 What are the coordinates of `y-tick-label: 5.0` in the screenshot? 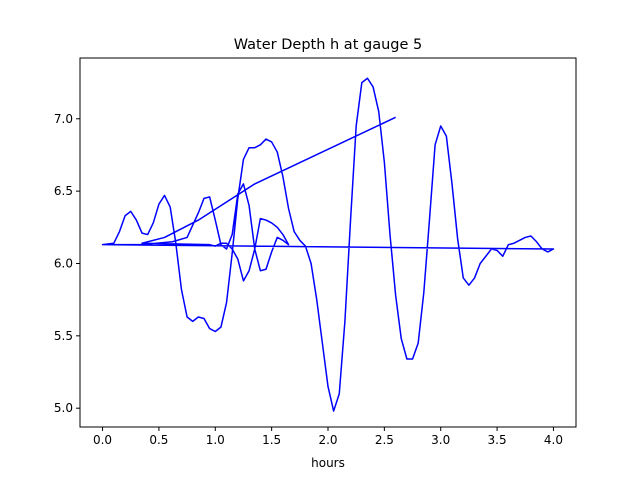 It's located at (63, 408).